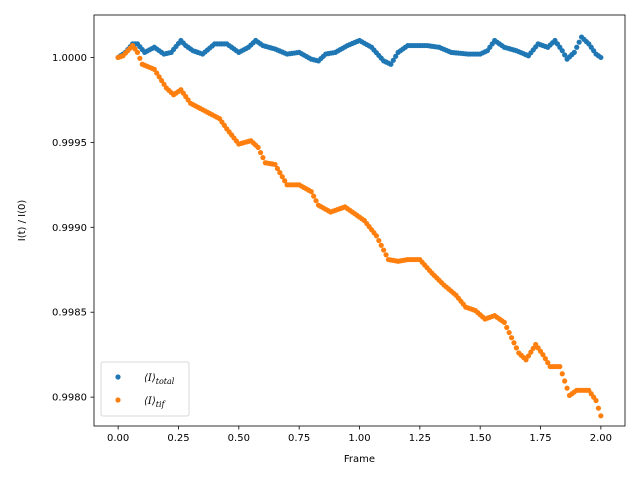 This screenshot has width=640, height=480. What do you see at coordinates (69, 143) in the screenshot?
I see `y-tick-label: 0.9995` at bounding box center [69, 143].